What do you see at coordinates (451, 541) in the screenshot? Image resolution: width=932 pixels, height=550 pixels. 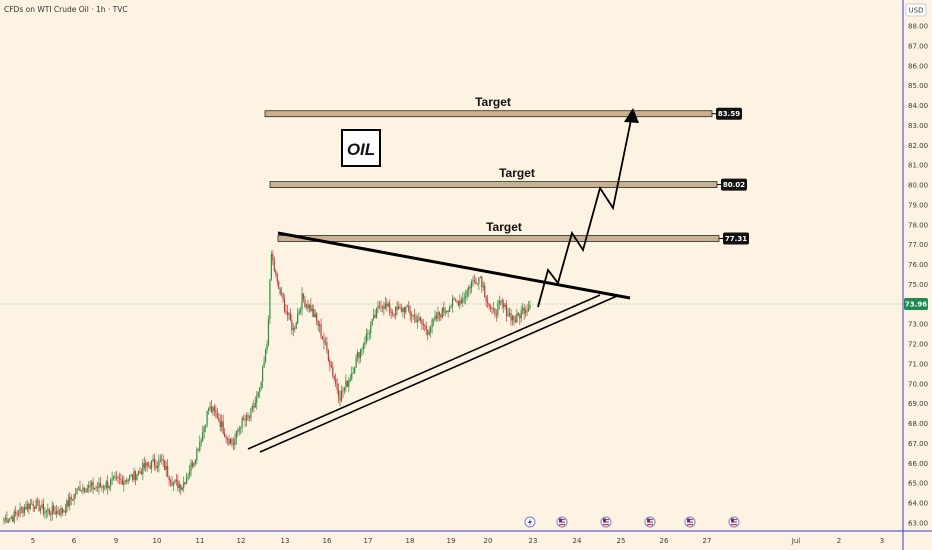 I see `x-tick-label: 19` at bounding box center [451, 541].